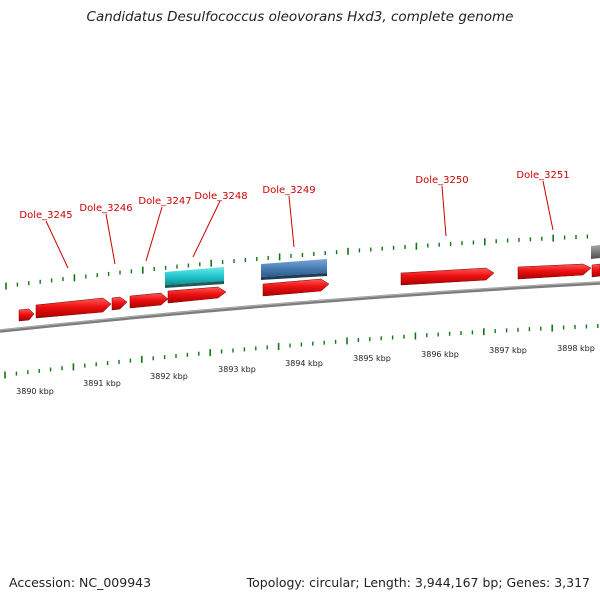  Describe the element at coordinates (102, 383) in the screenshot. I see `scale-label-3891: 3891 kbp` at that location.